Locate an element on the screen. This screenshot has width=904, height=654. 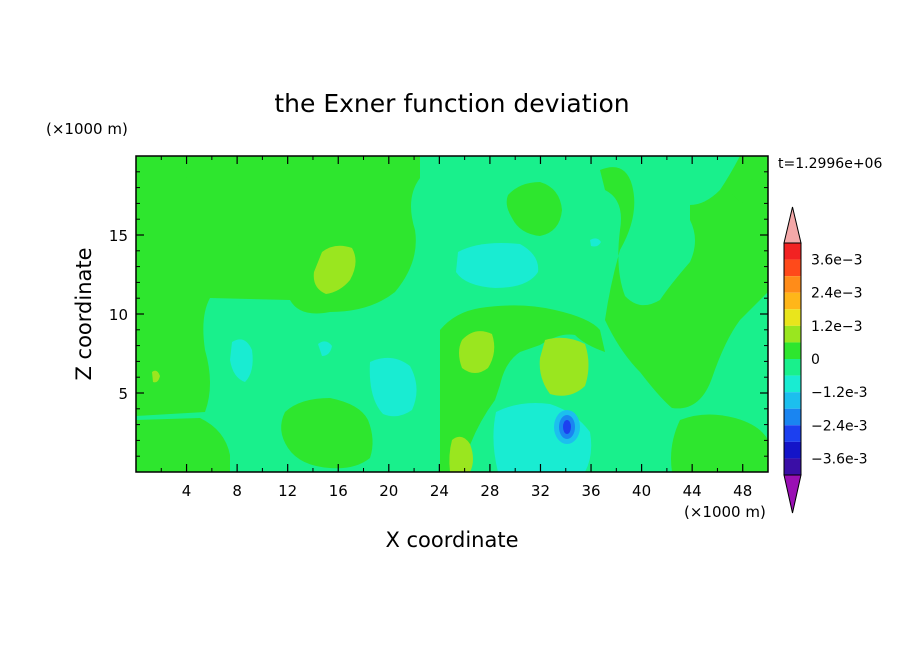
x-tick-label: 36 is located at coordinates (590, 491).